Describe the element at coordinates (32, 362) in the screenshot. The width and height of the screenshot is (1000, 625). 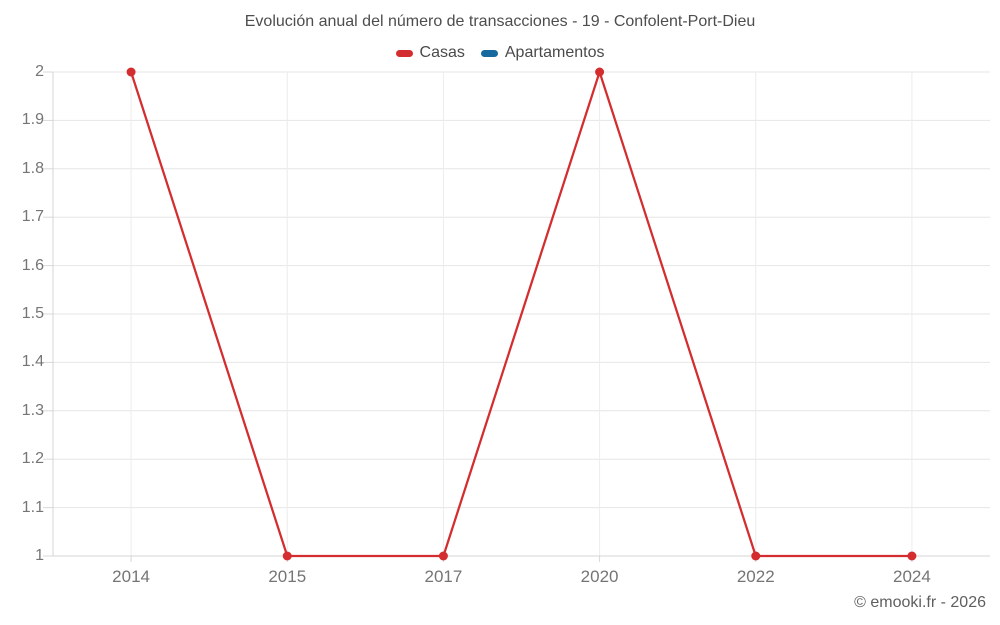
I see `y-axis-label: 1.4` at that location.